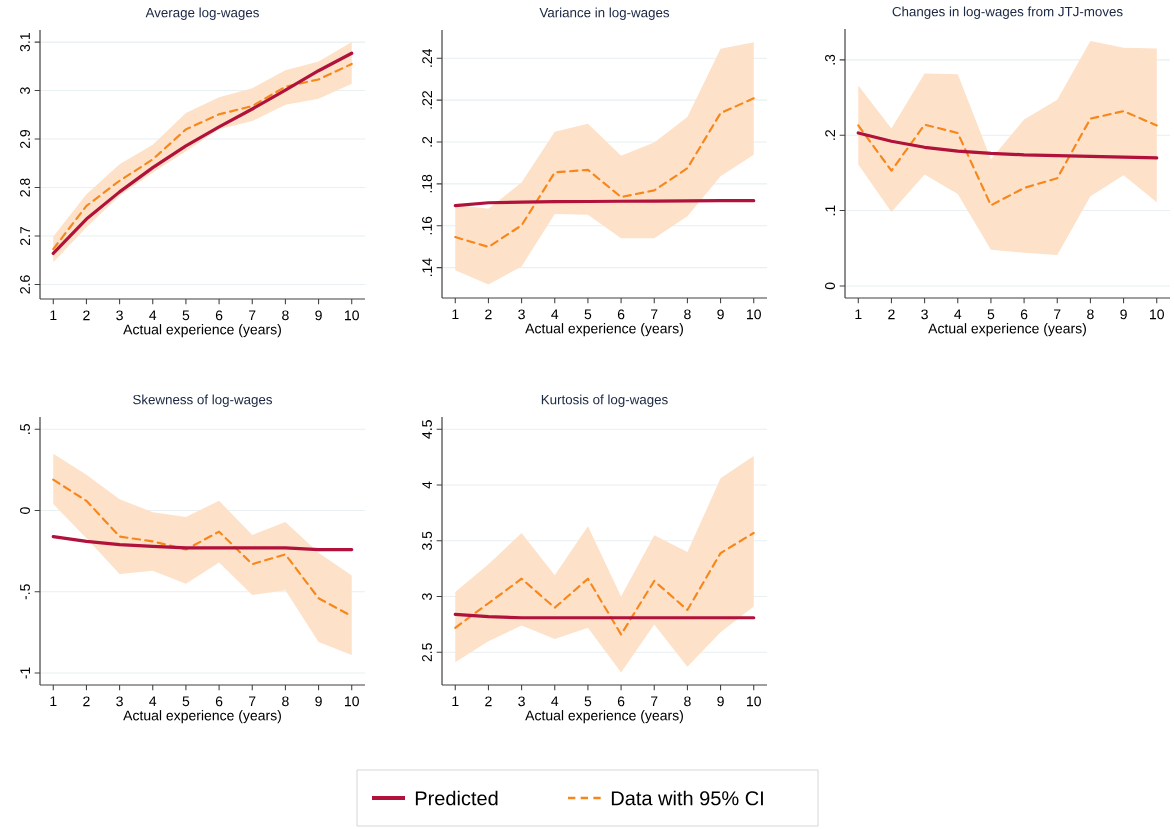 The height and width of the screenshot is (829, 1174). What do you see at coordinates (427, 540) in the screenshot?
I see `y-tick-label: 3.5` at bounding box center [427, 540].